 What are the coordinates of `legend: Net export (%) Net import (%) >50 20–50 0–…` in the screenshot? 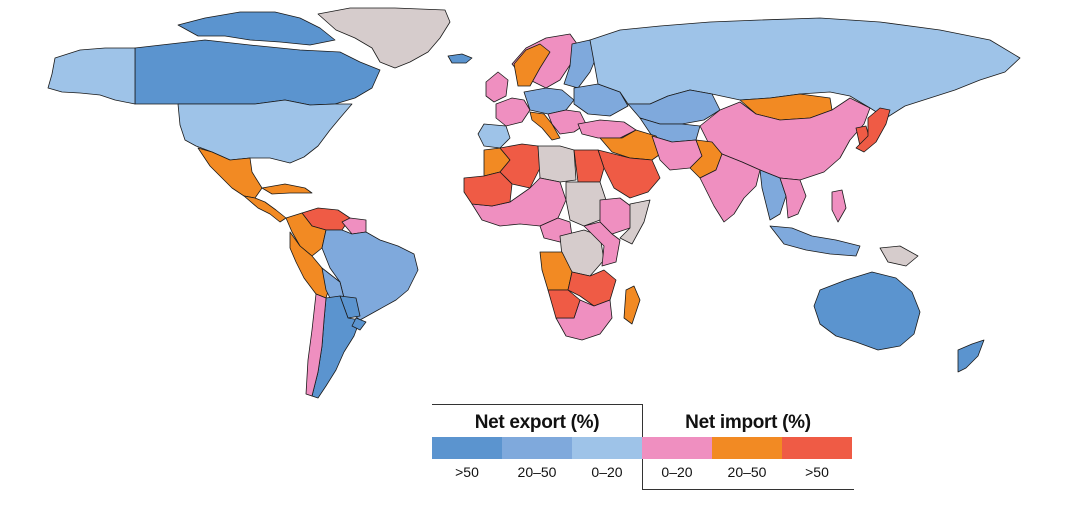 It's located at (643, 447).